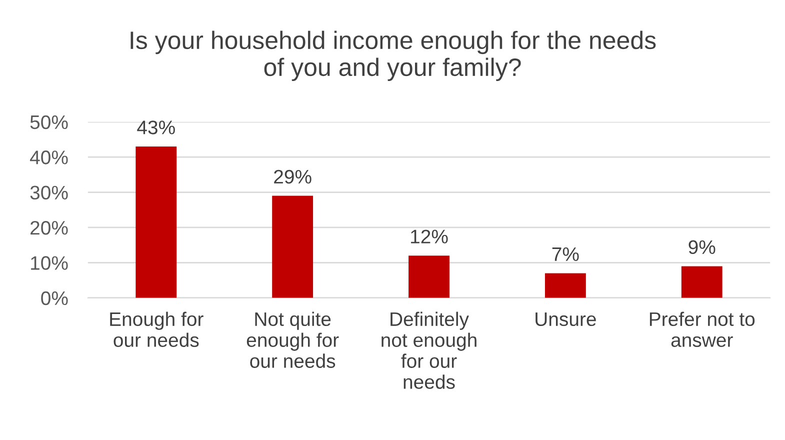 Image resolution: width=785 pixels, height=440 pixels. Describe the element at coordinates (49, 157) in the screenshot. I see `y-tick-label: 40%` at that location.